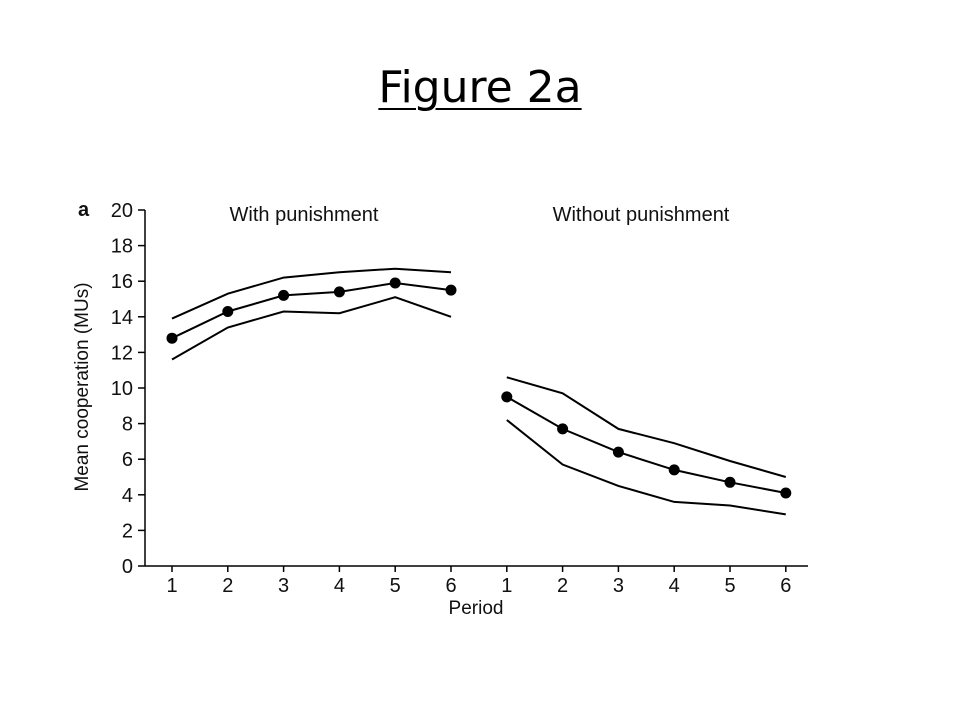 The width and height of the screenshot is (960, 720). Describe the element at coordinates (304, 215) in the screenshot. I see `group-label-with-punishment: With punishment` at that location.